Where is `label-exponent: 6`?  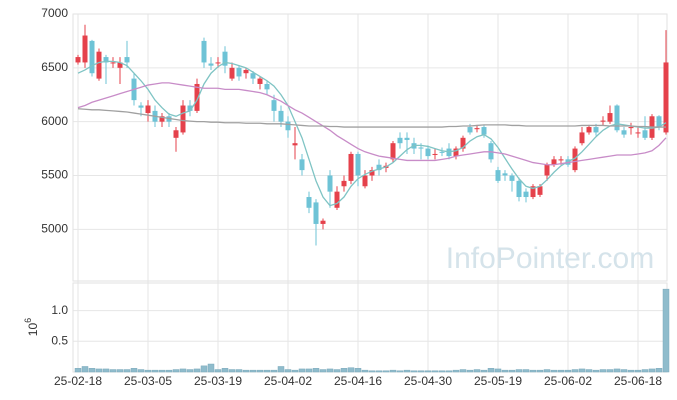 label-exponent: 6 is located at coordinates (28, 320).